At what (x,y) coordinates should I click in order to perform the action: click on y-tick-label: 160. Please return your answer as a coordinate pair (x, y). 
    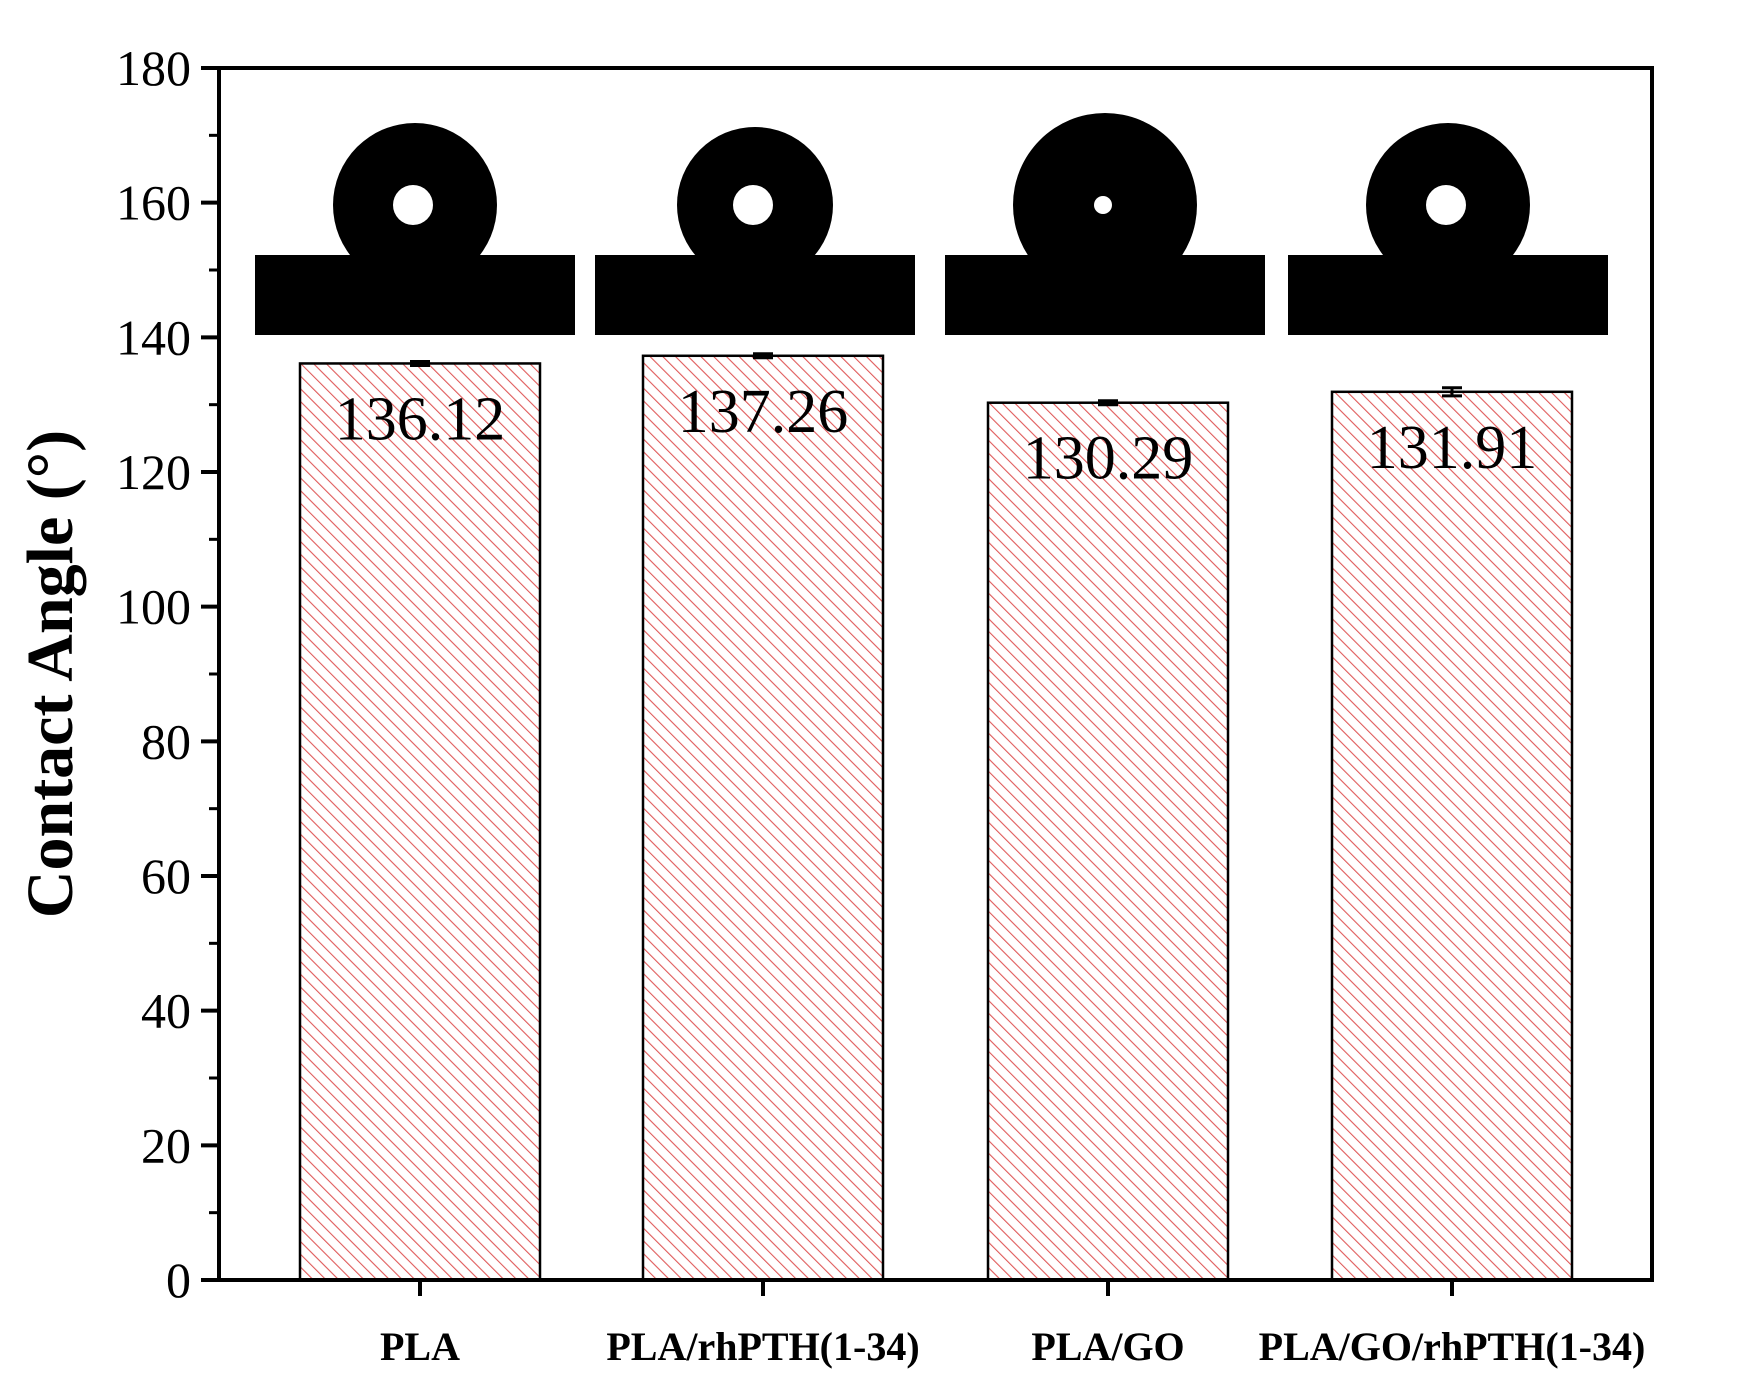
    Looking at the image, I should click on (153, 203).